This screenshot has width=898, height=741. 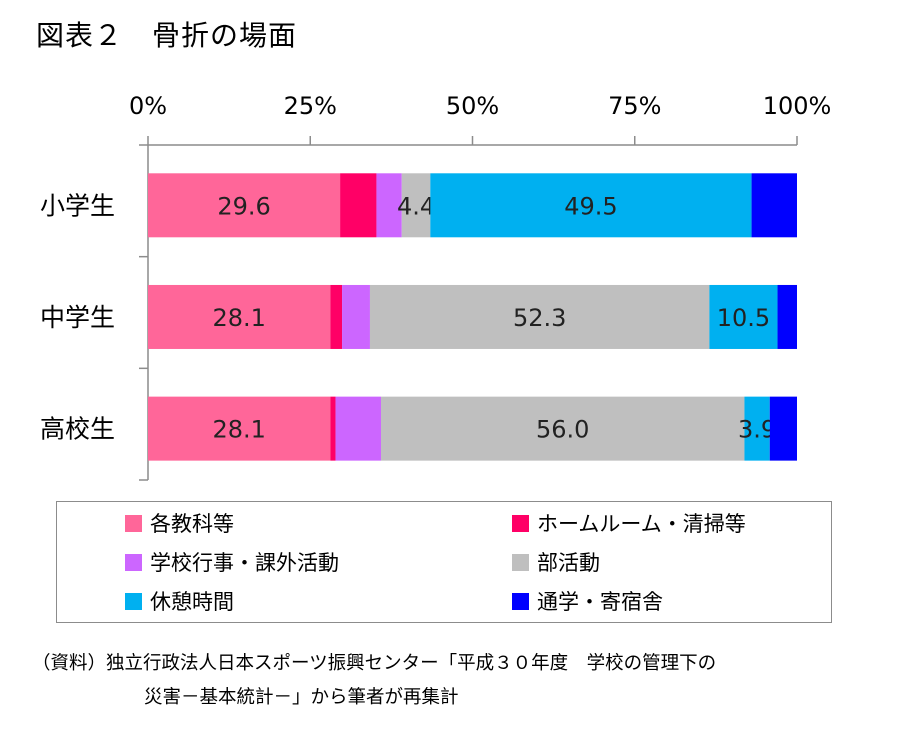 I want to click on data-label: 56.0, so click(x=562, y=430).